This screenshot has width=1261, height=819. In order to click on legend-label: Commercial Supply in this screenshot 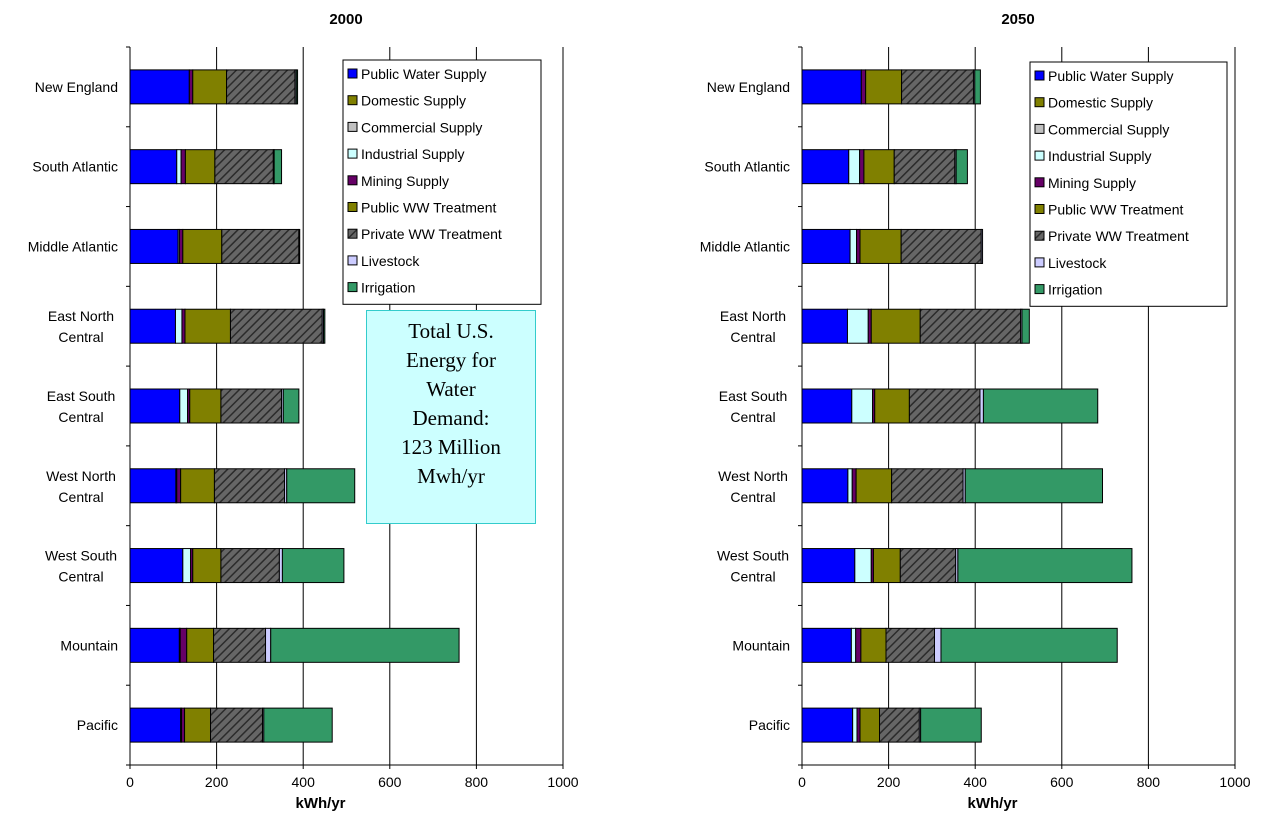, I will do `click(1108, 129)`.